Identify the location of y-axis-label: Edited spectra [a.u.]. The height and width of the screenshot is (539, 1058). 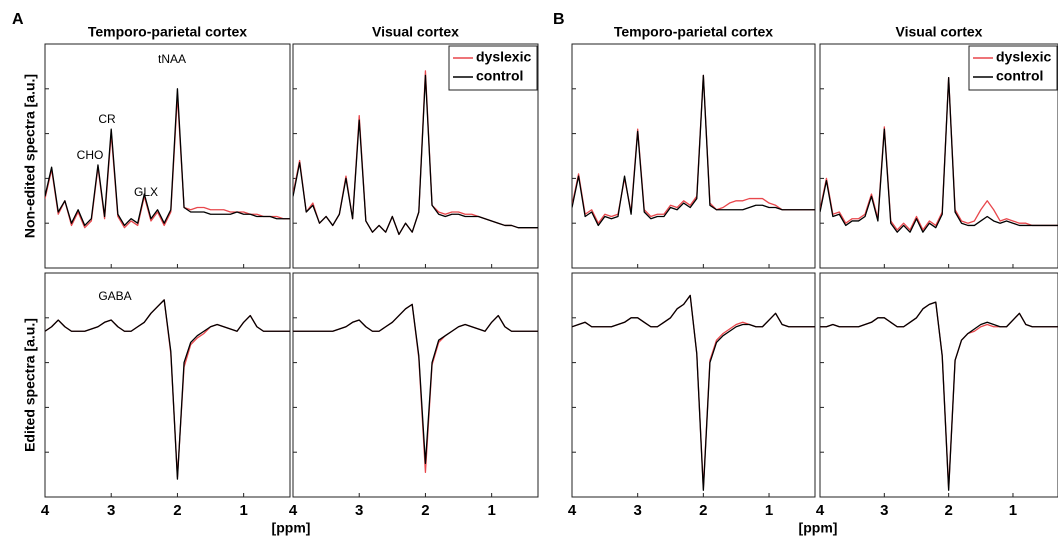
(30, 385).